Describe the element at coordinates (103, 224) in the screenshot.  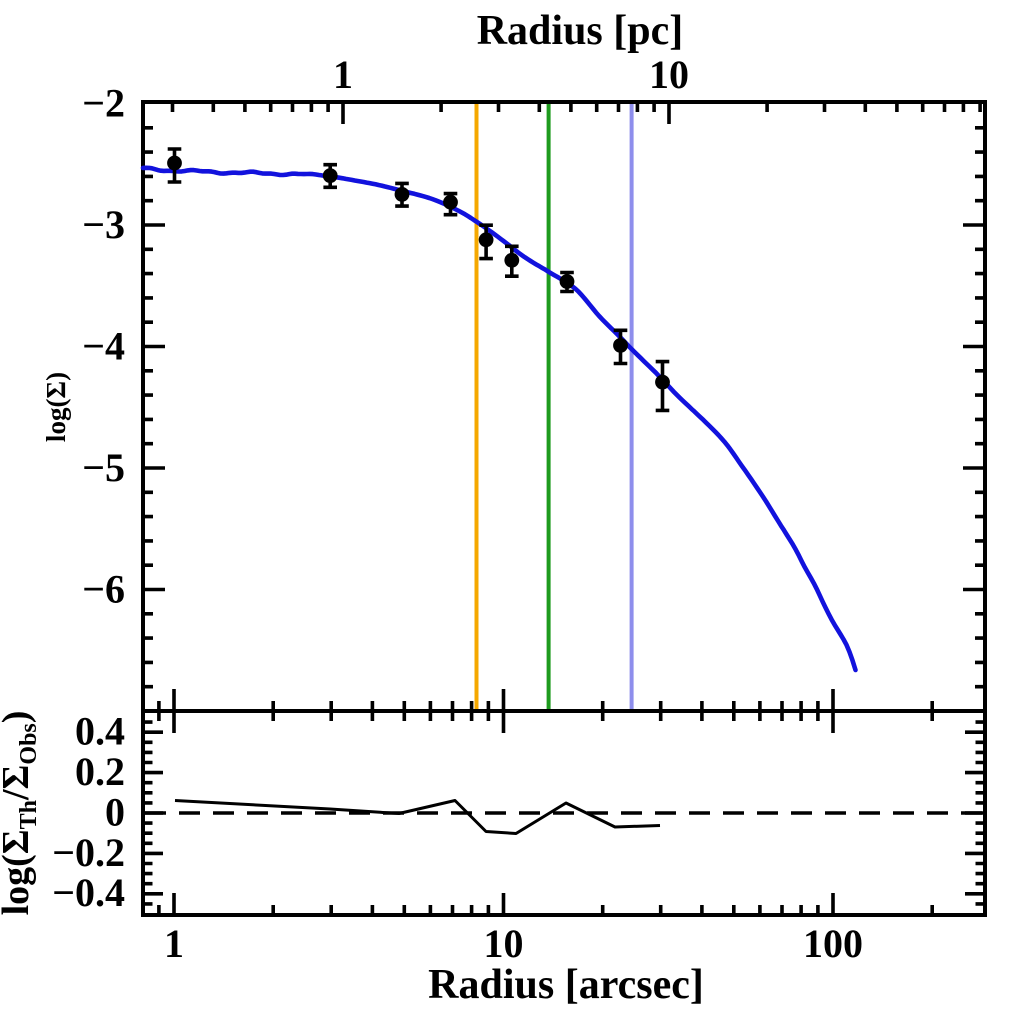
I see `svg-text: −3` at that location.